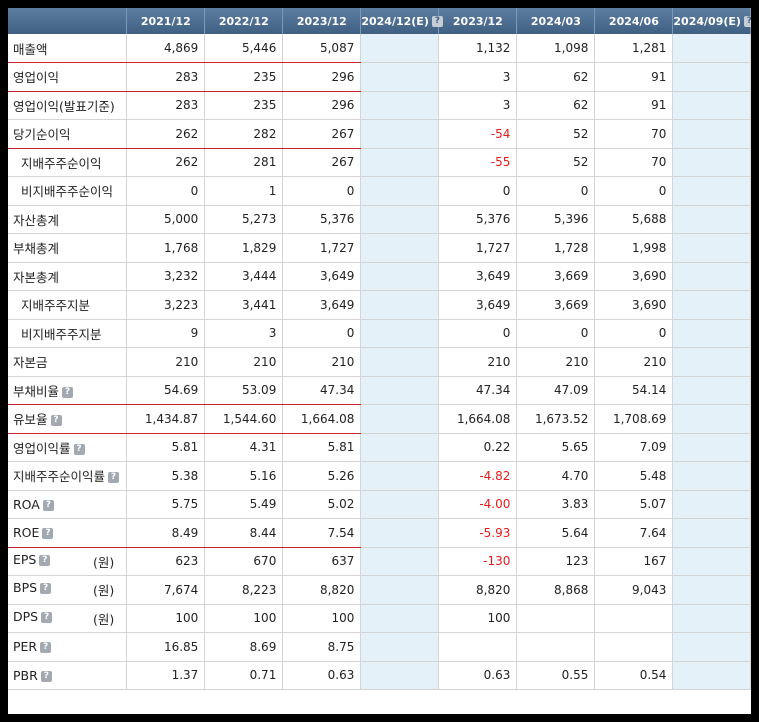 This screenshot has width=759, height=722. What do you see at coordinates (634, 219) in the screenshot?
I see `value-cell: 5,688` at bounding box center [634, 219].